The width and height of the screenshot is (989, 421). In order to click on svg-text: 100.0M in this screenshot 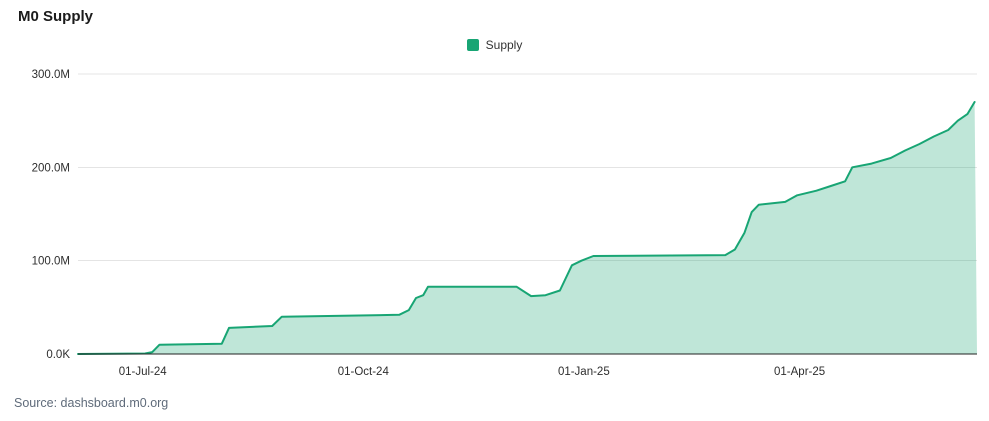, I will do `click(51, 262)`.